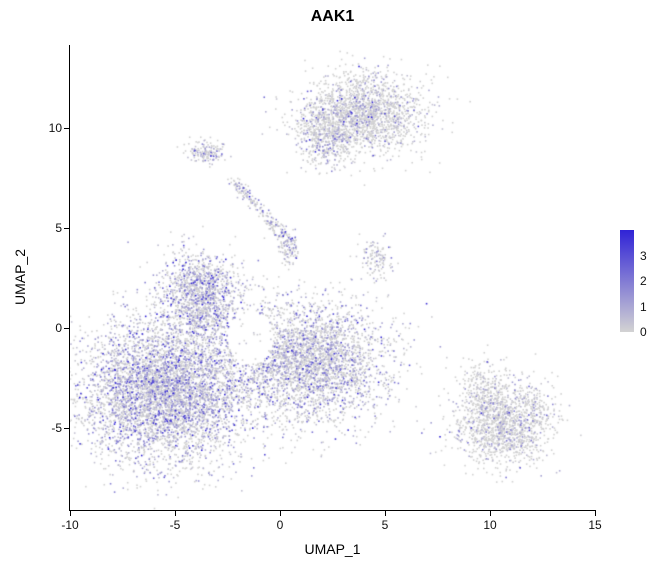 The image size is (672, 576). What do you see at coordinates (70, 525) in the screenshot?
I see `x-tick-label: -10` at bounding box center [70, 525].